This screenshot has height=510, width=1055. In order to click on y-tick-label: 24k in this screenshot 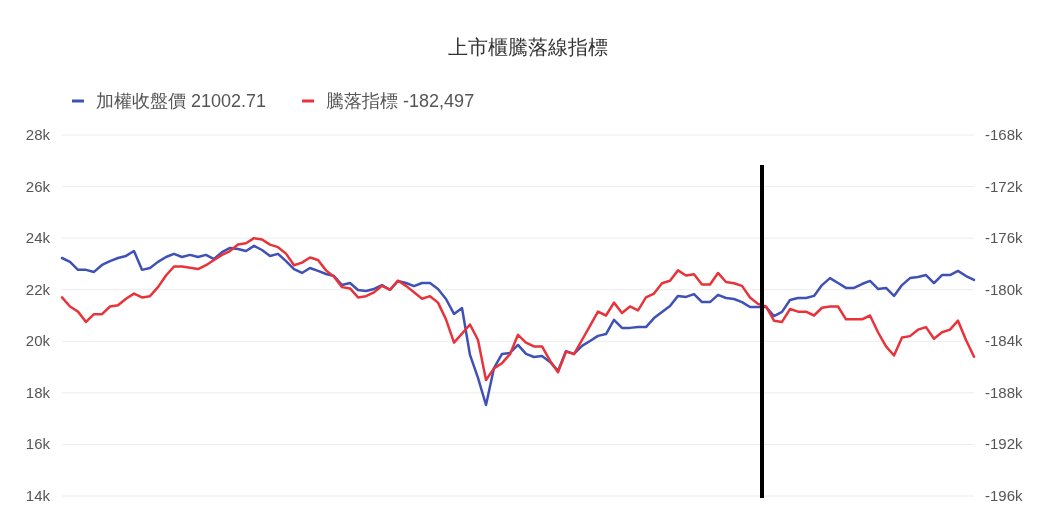, I will do `click(38, 238)`.